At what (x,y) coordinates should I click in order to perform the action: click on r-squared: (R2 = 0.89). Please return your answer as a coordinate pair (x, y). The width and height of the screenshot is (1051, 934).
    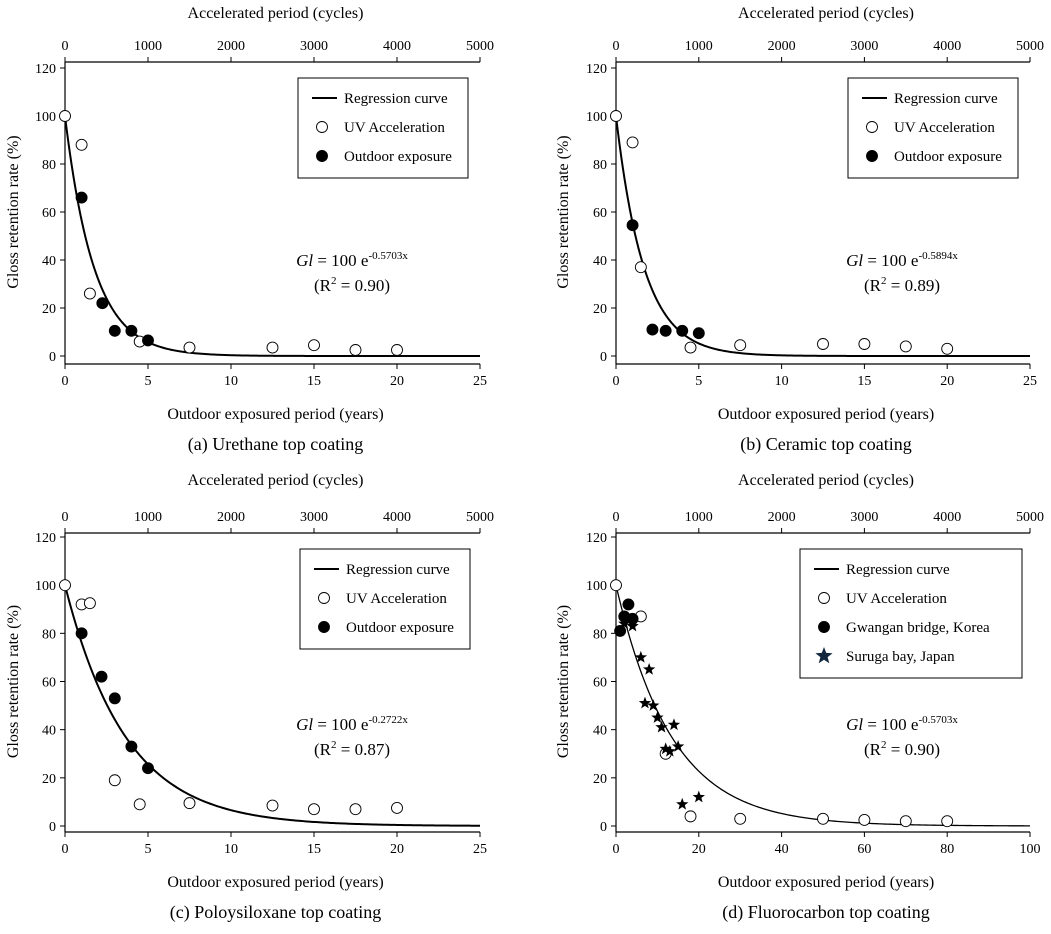
    Looking at the image, I should click on (902, 285).